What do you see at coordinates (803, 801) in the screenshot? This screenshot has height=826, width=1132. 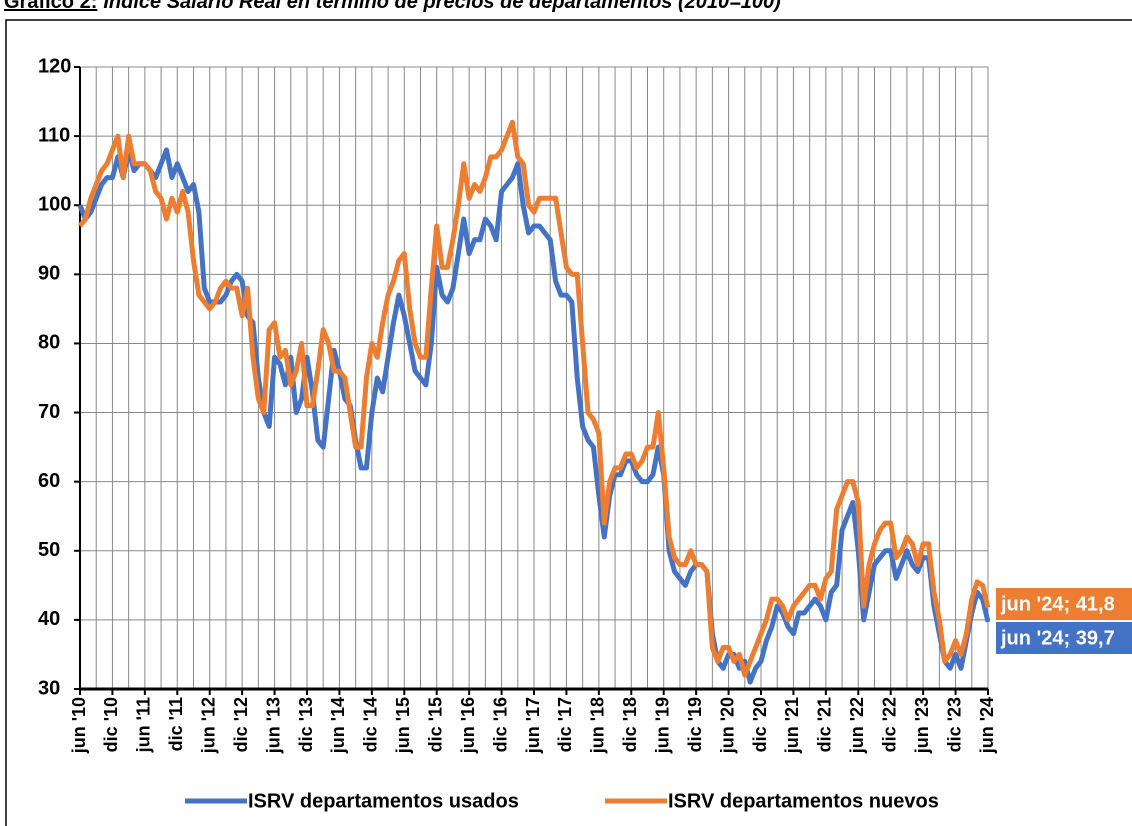 I see `legend-label: ISRV departamentos nuevos` at bounding box center [803, 801].